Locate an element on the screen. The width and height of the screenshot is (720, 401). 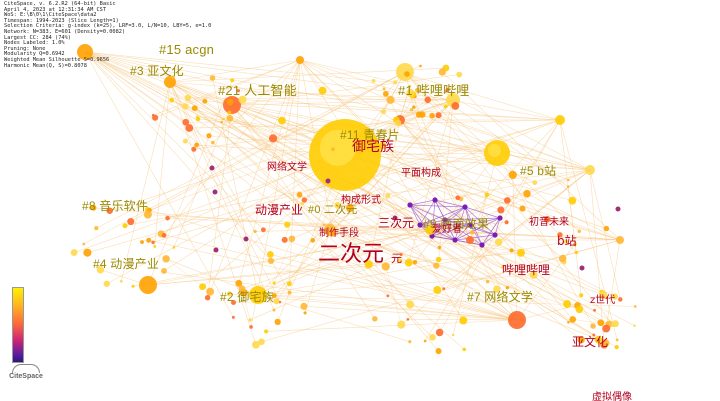
cluster-label-15: #15 acgn is located at coordinates (187, 49).